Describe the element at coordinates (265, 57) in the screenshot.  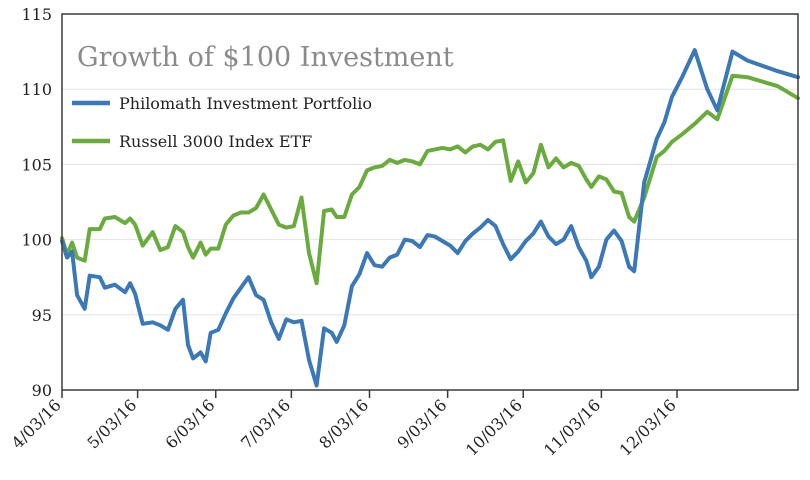
I see `chart-title: Growth of $100 Investment` at that location.